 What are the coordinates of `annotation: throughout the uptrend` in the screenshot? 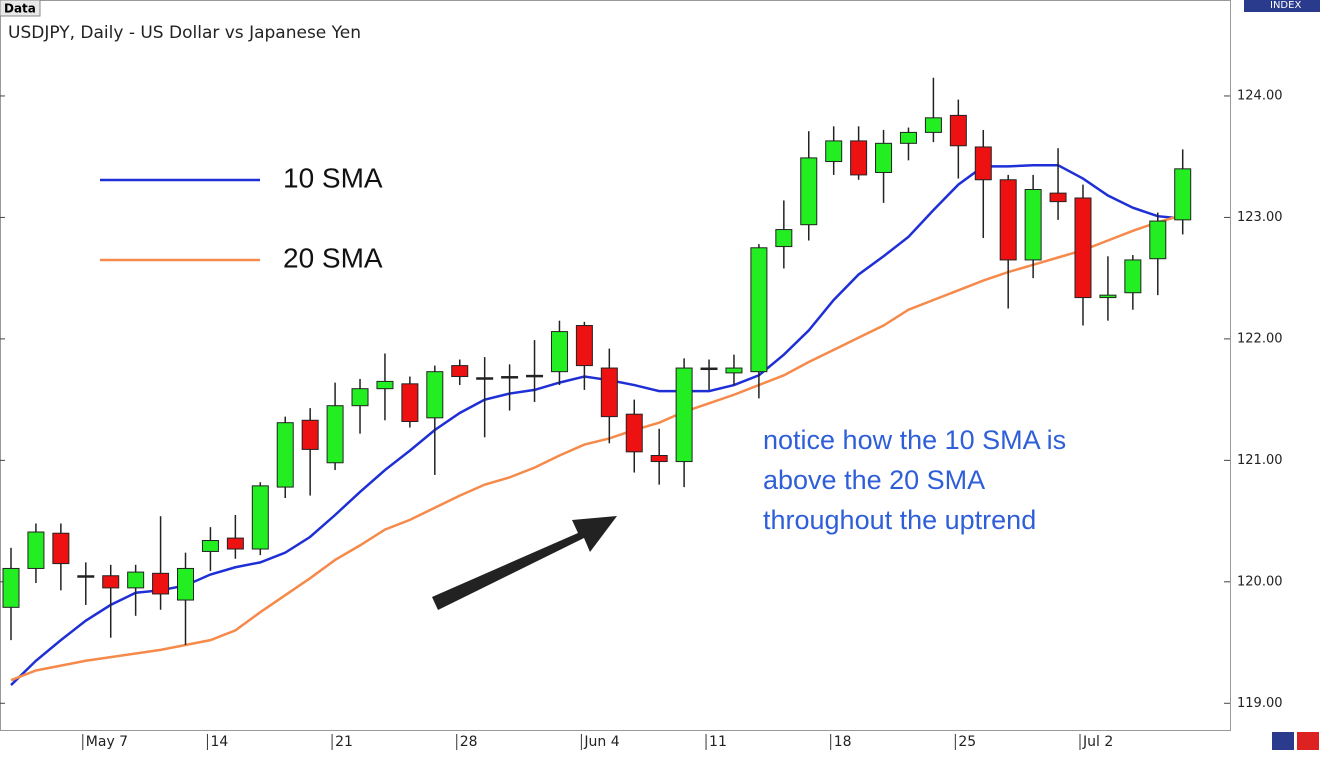 It's located at (899, 520).